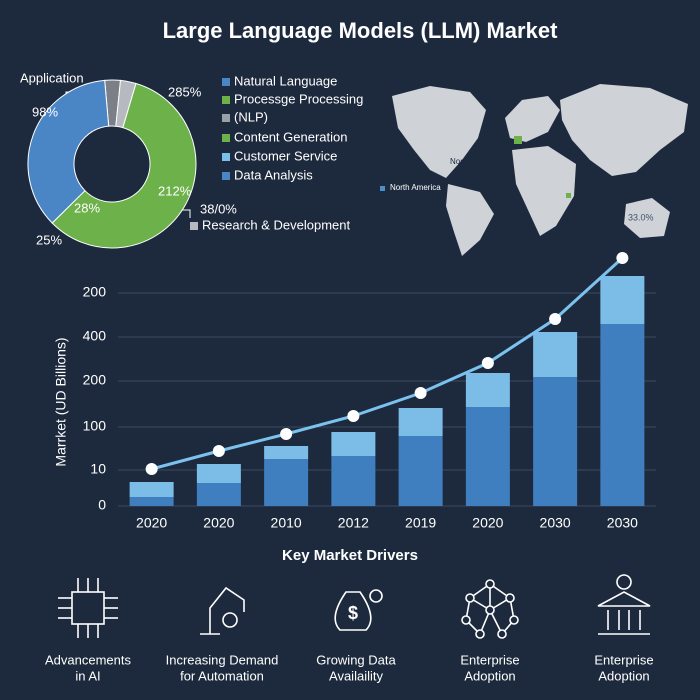 This screenshot has height=700, width=700. I want to click on gear, so click(230, 620).